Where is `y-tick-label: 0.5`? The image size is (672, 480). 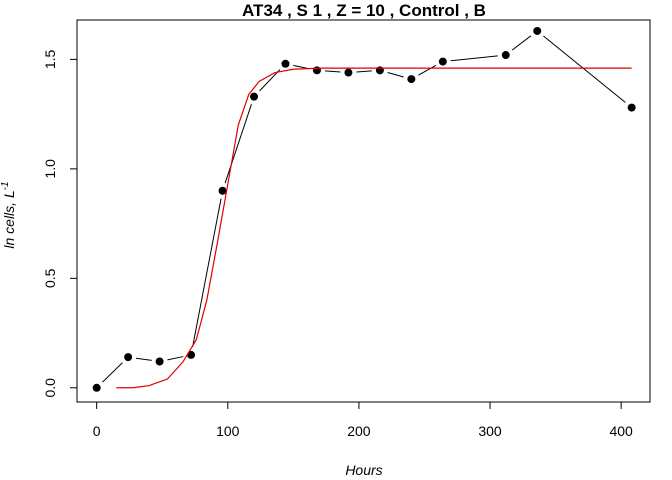
y-tick-label: 0.5 is located at coordinates (50, 278).